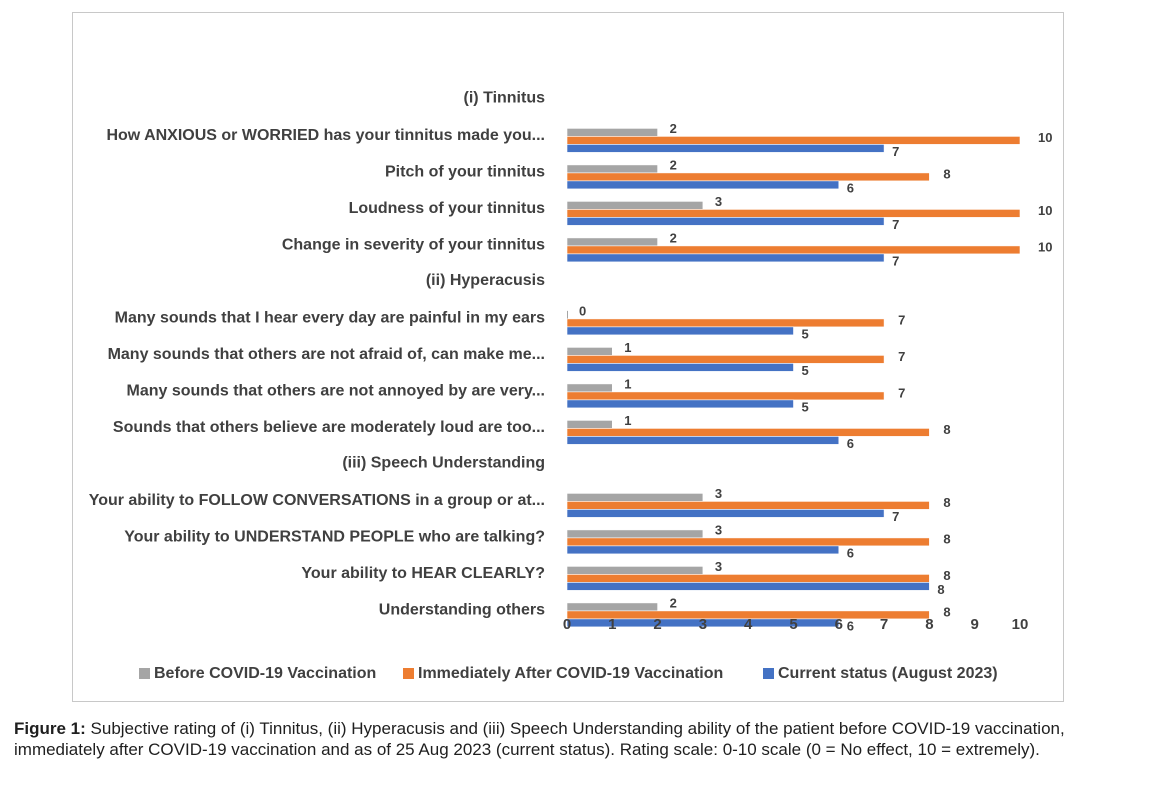  I want to click on x-tick-label: 7, so click(884, 624).